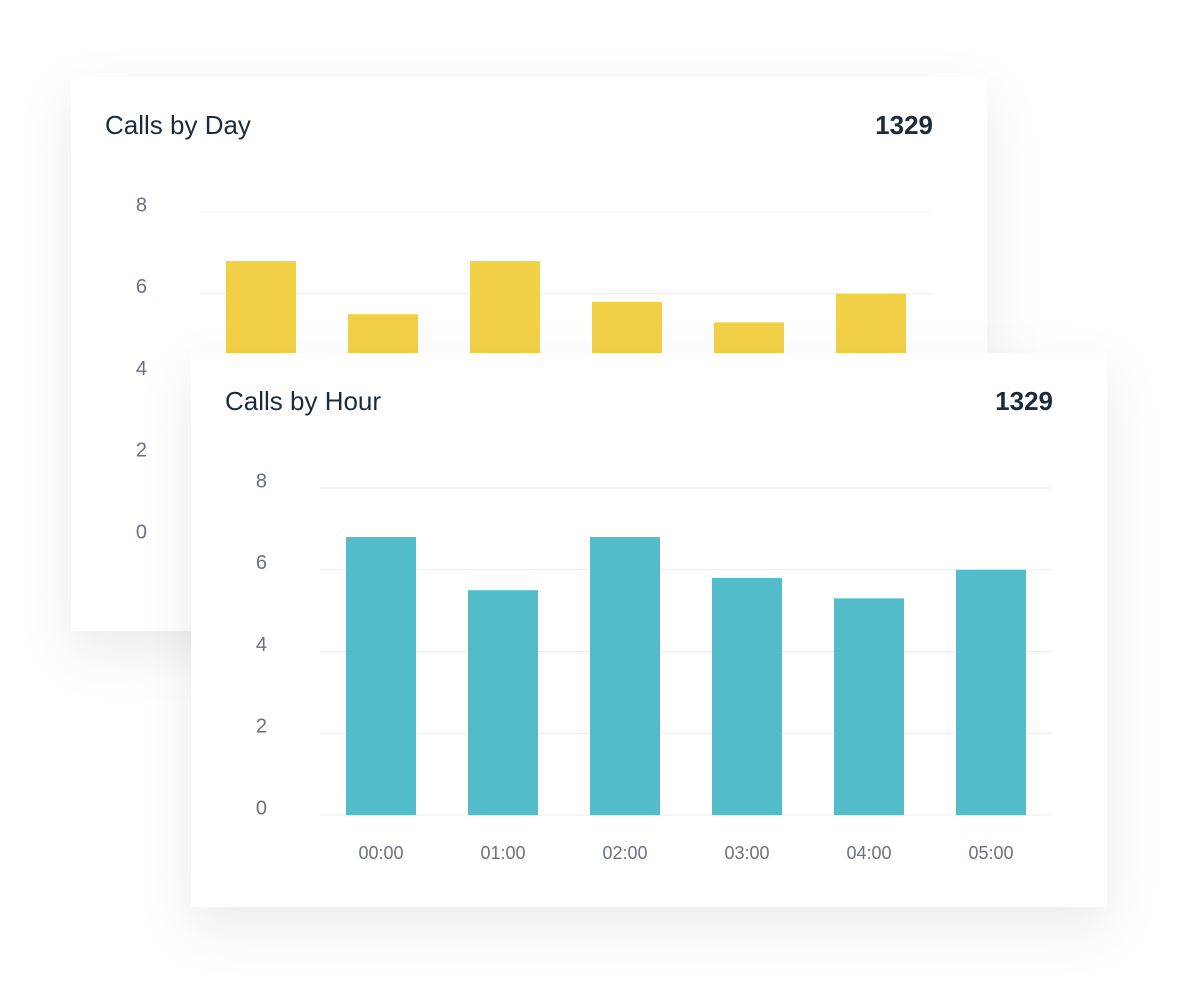 This screenshot has height=1000, width=1200. What do you see at coordinates (746, 853) in the screenshot?
I see `x-tick-label: 03:00` at bounding box center [746, 853].